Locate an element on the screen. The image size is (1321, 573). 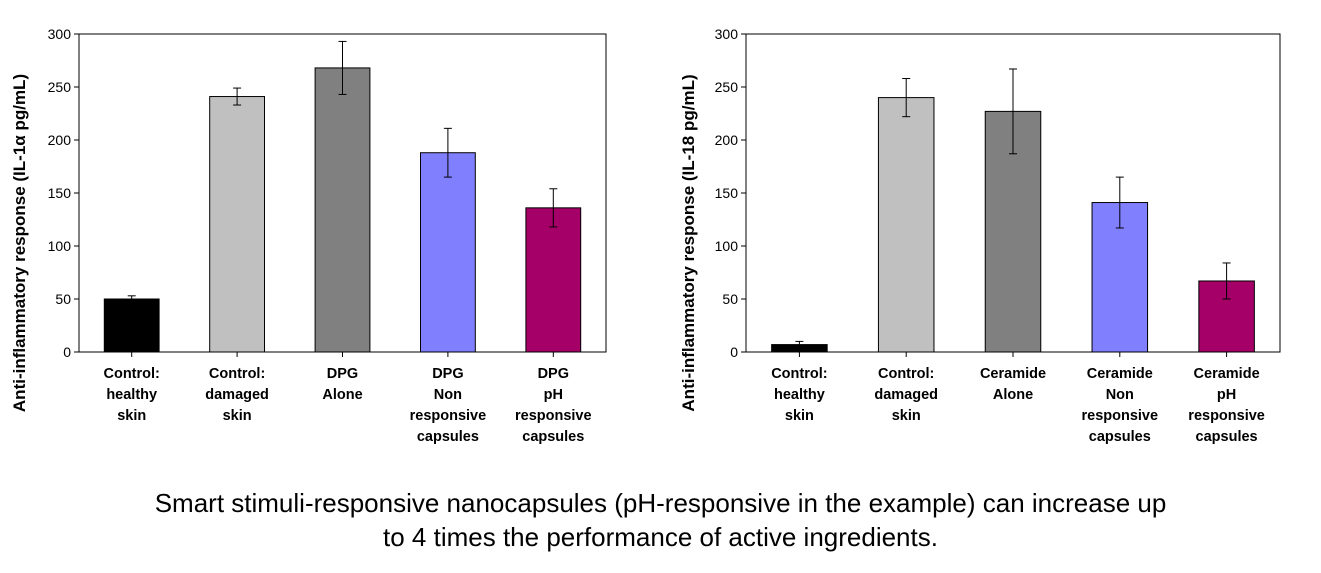
y-axis-label: Anti-inflammatory response (IL-1α pg/mL) is located at coordinates (19, 243).